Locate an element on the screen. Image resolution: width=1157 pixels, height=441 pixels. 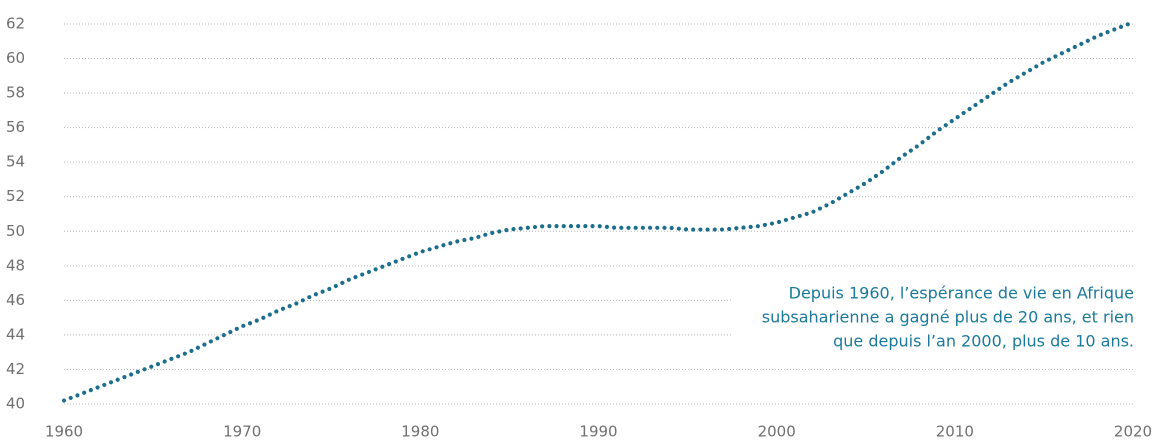
y-tick-label: 40 is located at coordinates (15, 404).